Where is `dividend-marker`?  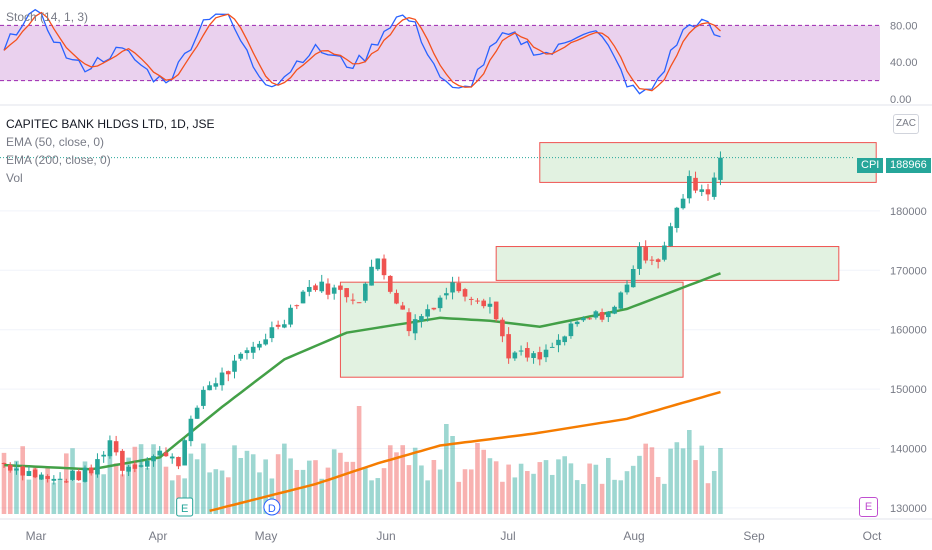 dividend-marker is located at coordinates (272, 507).